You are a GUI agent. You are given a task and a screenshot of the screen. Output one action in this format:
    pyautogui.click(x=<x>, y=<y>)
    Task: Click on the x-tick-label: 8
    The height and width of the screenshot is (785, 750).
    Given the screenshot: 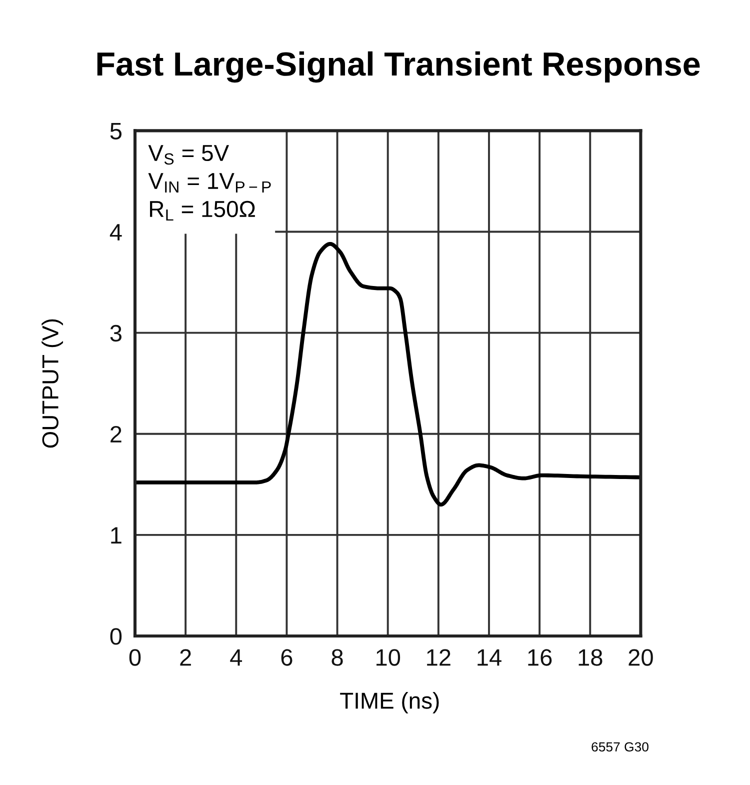 What is the action you would take?
    pyautogui.click(x=337, y=657)
    